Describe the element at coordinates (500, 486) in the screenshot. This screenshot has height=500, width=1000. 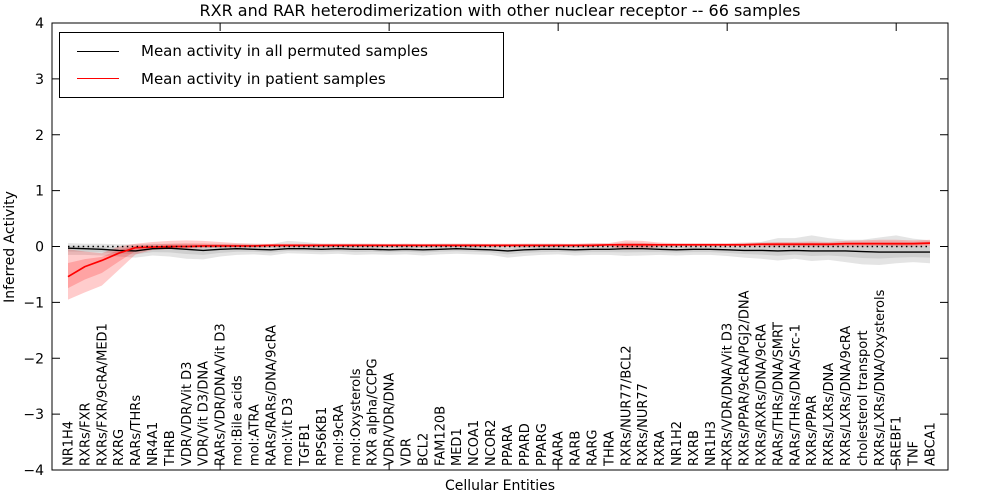
I see `x-axis-label: Cellular Entities` at that location.